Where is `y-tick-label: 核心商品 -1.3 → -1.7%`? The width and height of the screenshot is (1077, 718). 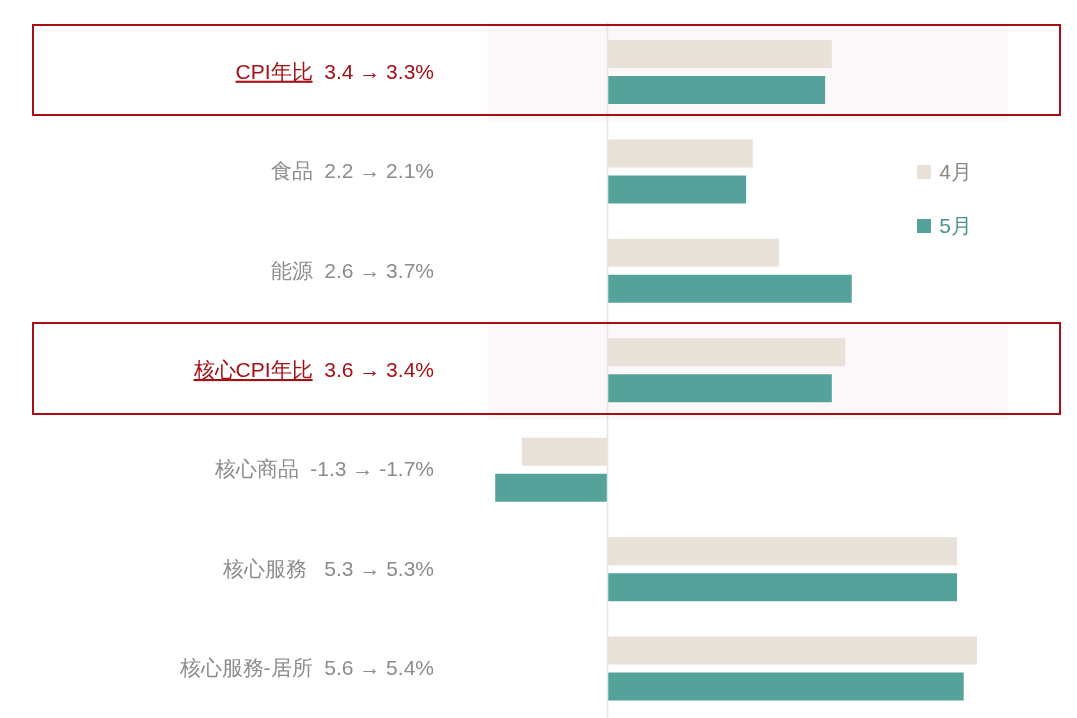
y-tick-label: 核心商品 -1.3 → -1.7% is located at coordinates (323, 469).